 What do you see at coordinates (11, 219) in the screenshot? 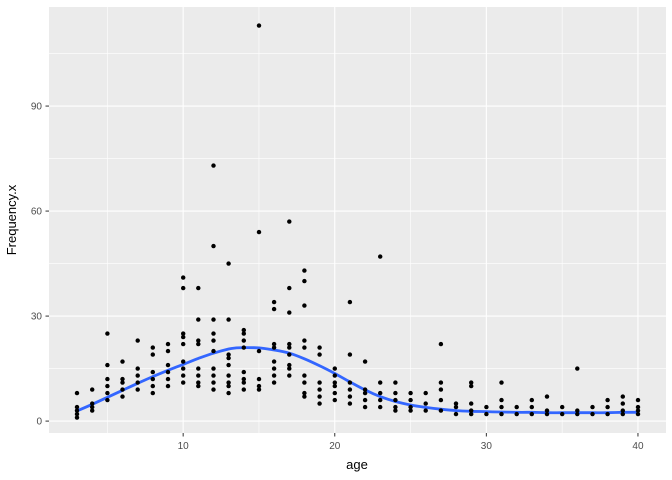
I see `y-axis-title: Frequency.x` at bounding box center [11, 219].